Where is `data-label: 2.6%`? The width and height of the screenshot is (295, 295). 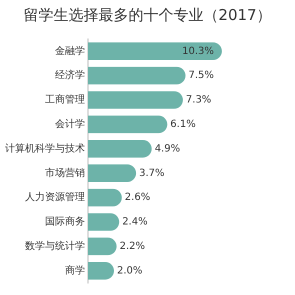 data-label: 2.6% is located at coordinates (137, 198).